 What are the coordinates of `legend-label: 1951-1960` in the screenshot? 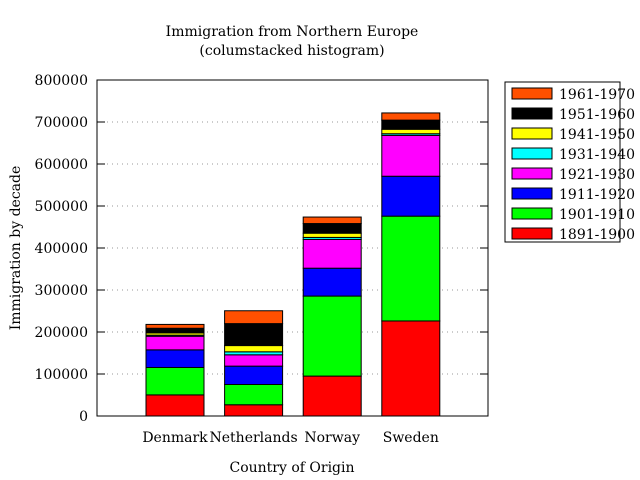 It's located at (597, 115).